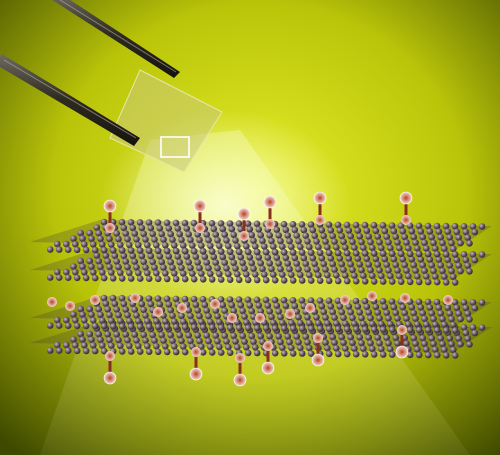  What do you see at coordinates (261, 238) in the screenshot?
I see `graphene-layer-top` at bounding box center [261, 238].